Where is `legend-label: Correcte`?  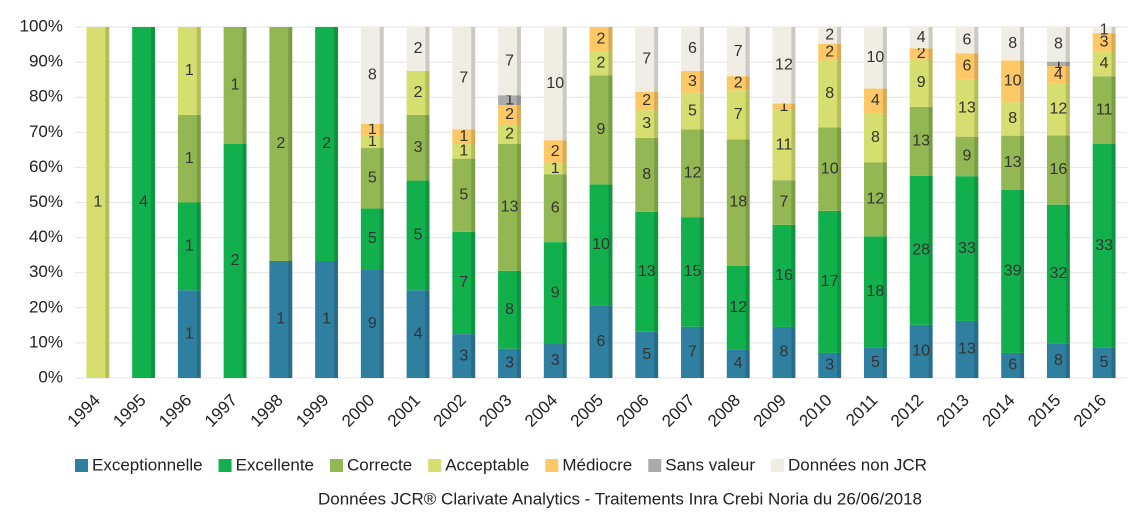 legend-label: Correcte is located at coordinates (379, 464).